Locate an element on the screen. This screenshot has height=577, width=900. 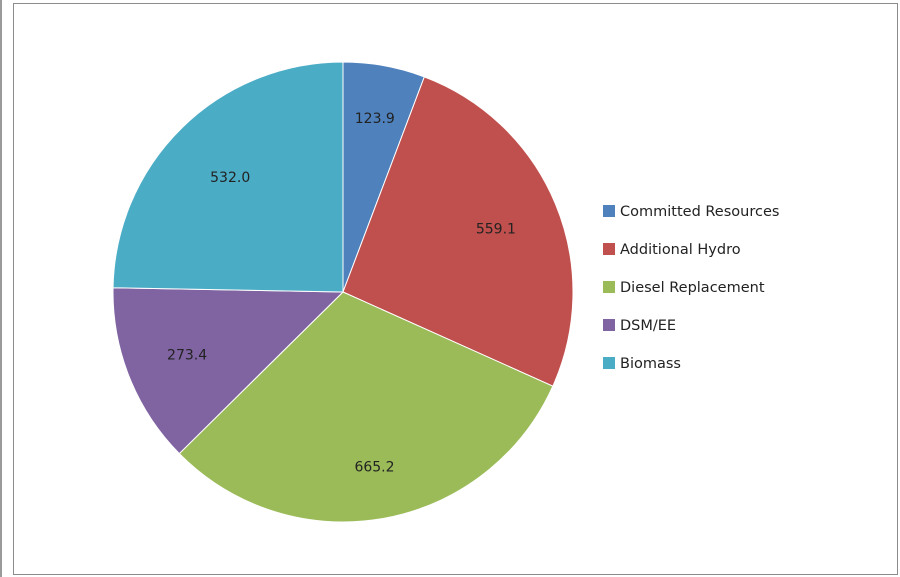
window-edge is located at coordinates (1, 288).